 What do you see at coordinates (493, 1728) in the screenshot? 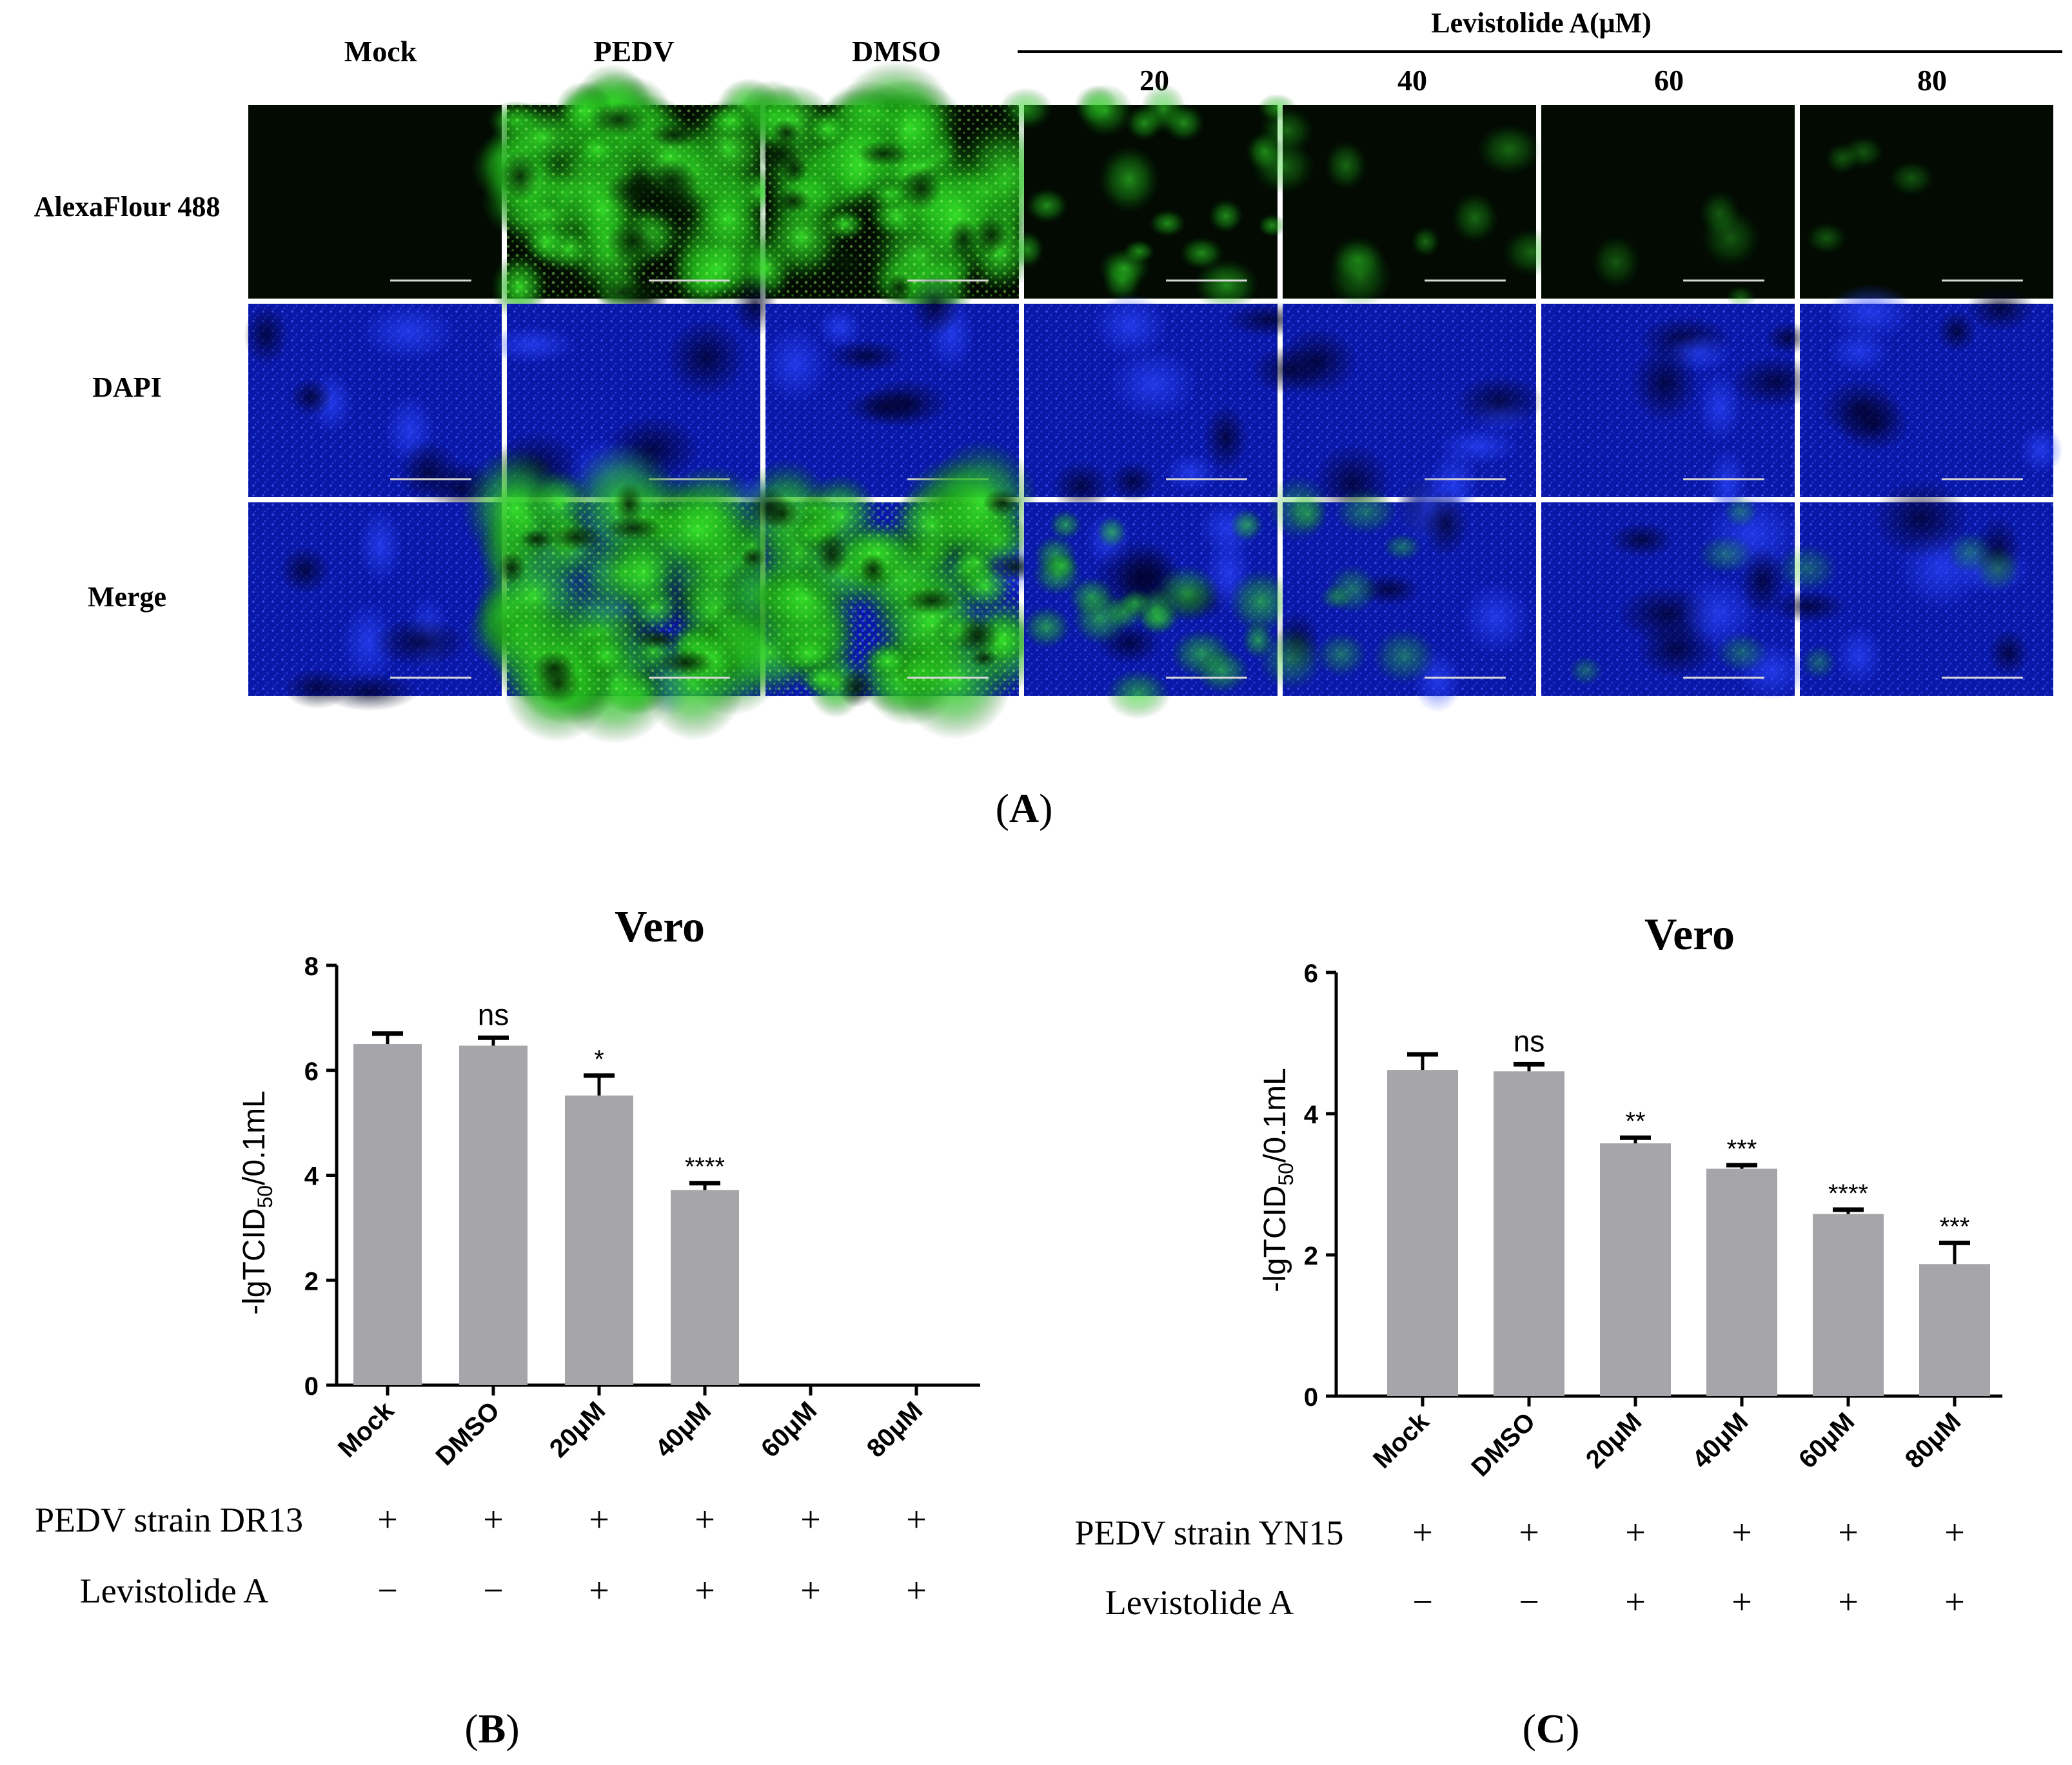
I see `panel-b-letter: B` at bounding box center [493, 1728].